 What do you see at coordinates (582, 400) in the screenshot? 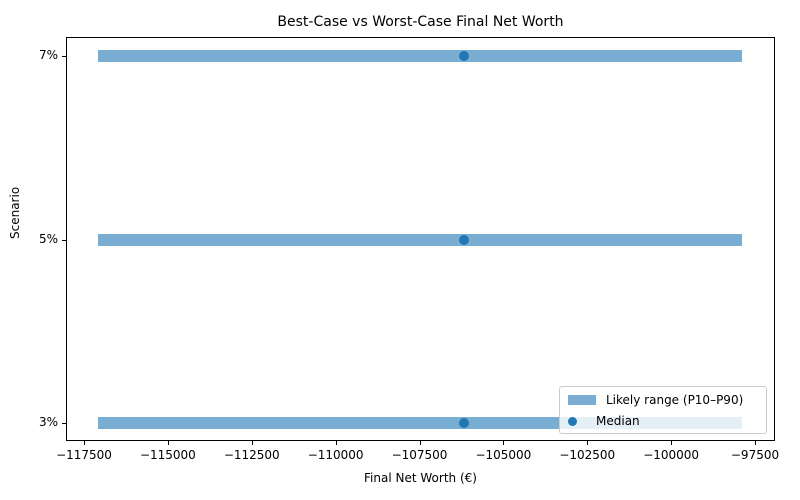
I see `range-swatch-icon` at bounding box center [582, 400].